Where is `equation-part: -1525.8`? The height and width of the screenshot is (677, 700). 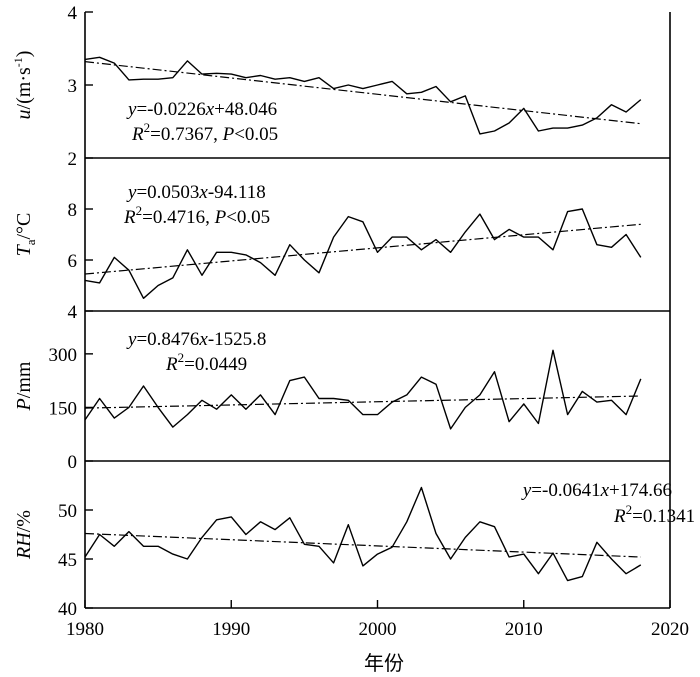 equation-part: -1525.8 is located at coordinates (237, 339).